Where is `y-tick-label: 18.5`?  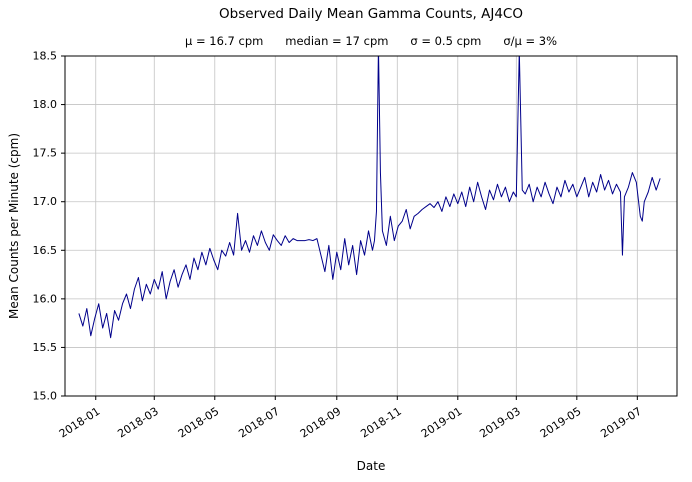 y-tick-label: 18.5 is located at coordinates (45, 56).